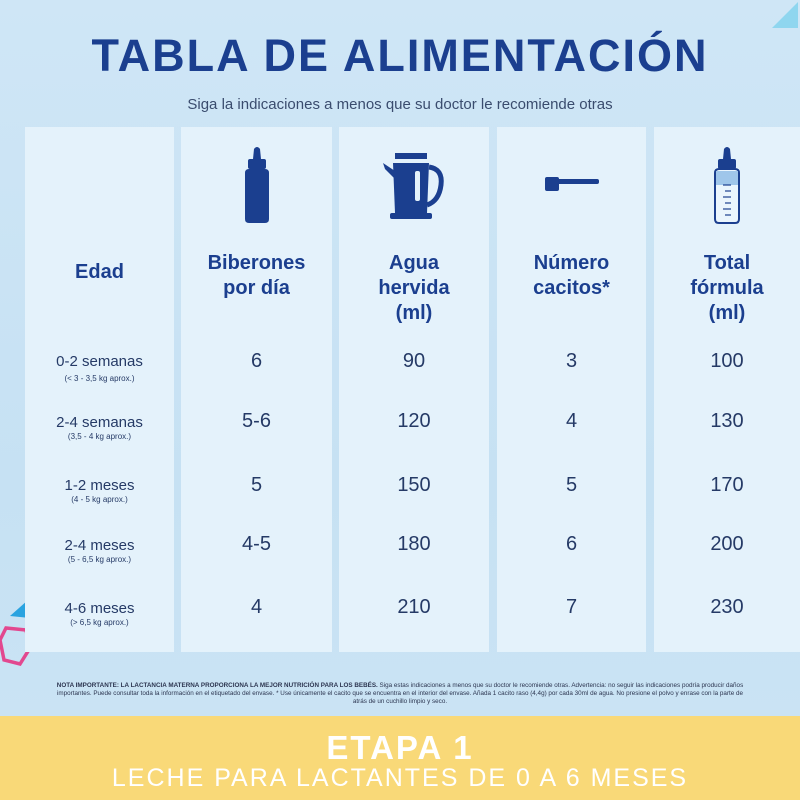  I want to click on age-weight: (< 3 - 3,5 kg aprox.), so click(99, 378).